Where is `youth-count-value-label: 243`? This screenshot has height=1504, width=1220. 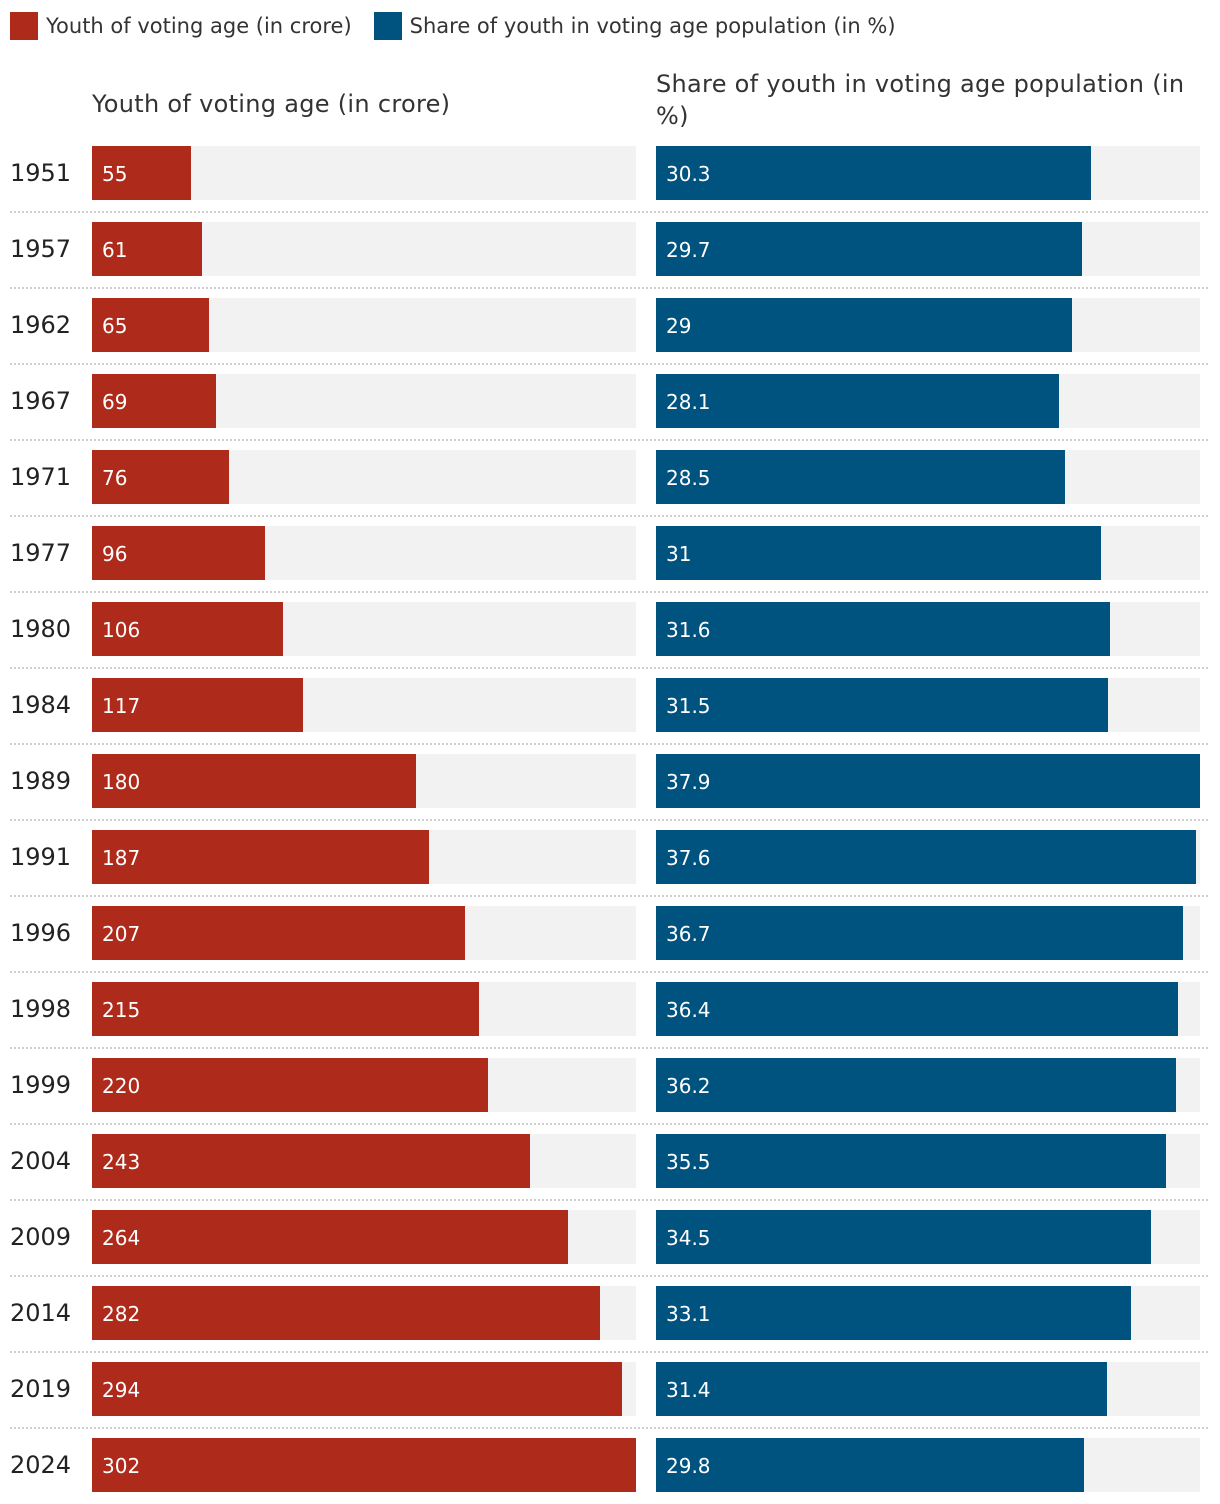 youth-count-value-label: 243 is located at coordinates (121, 1162).